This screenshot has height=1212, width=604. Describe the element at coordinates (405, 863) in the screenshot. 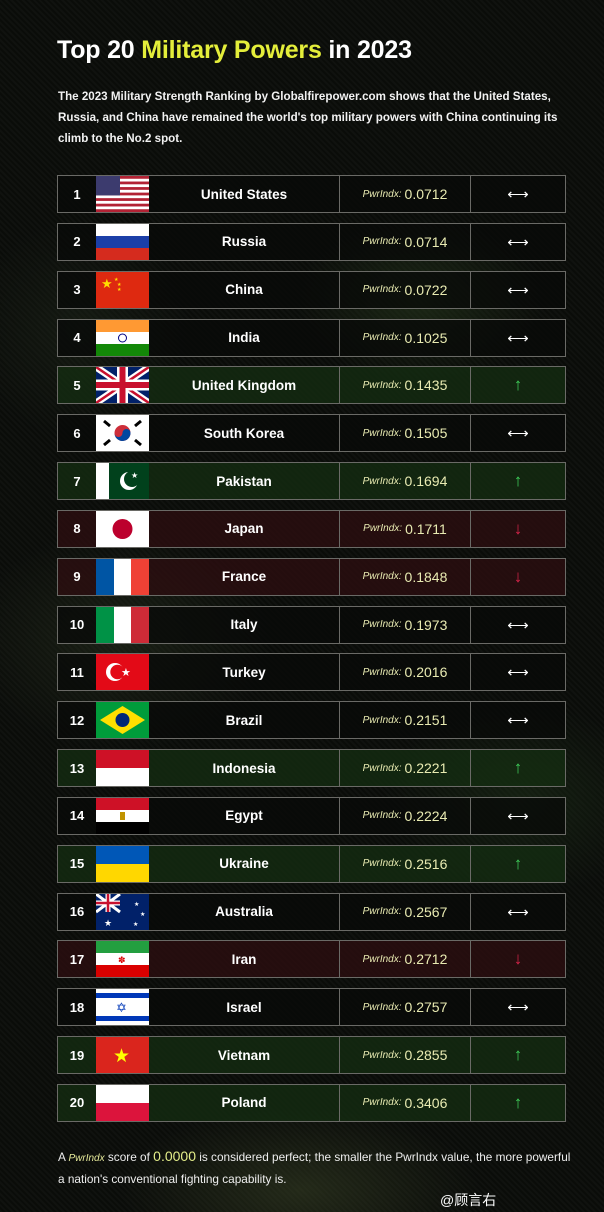

I see `pwrindx-cell: PwrIndx: 0.2516` at that location.